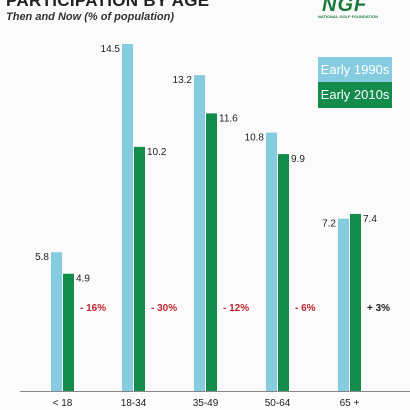 The image size is (410, 410). What do you see at coordinates (378, 308) in the screenshot?
I see `change-label: + 3%` at bounding box center [378, 308].